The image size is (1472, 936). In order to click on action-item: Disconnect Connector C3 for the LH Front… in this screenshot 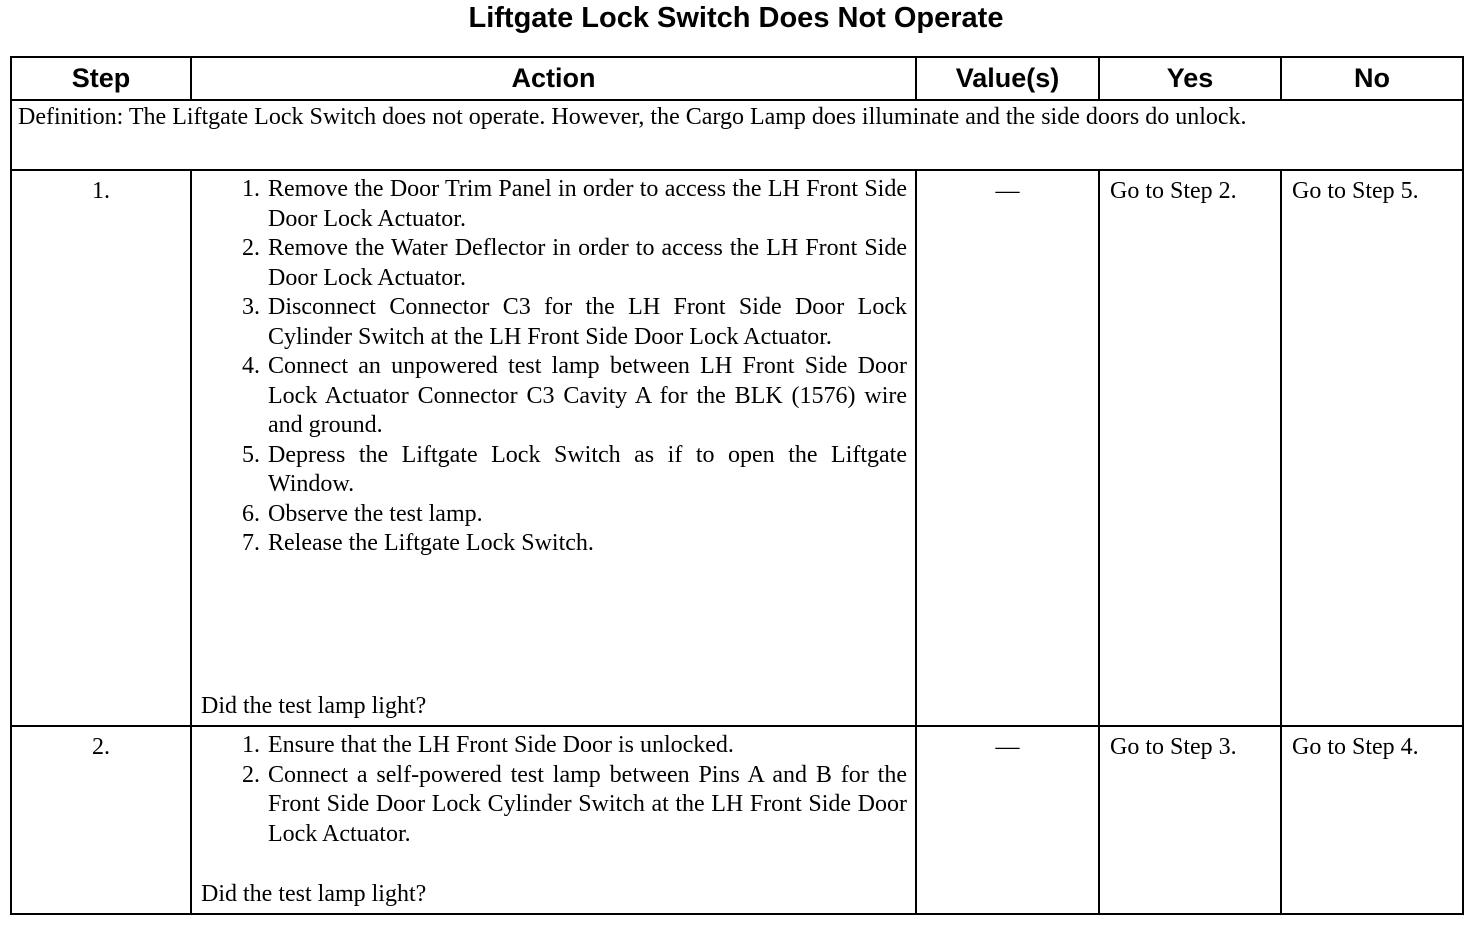, I will do `click(586, 322)`.